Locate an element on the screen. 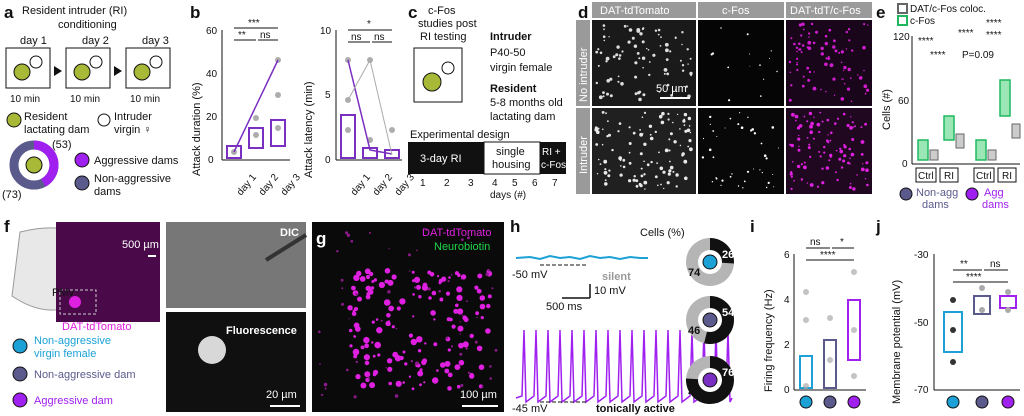 The width and height of the screenshot is (1024, 416). vm-tonic: -45 mV is located at coordinates (530, 409).